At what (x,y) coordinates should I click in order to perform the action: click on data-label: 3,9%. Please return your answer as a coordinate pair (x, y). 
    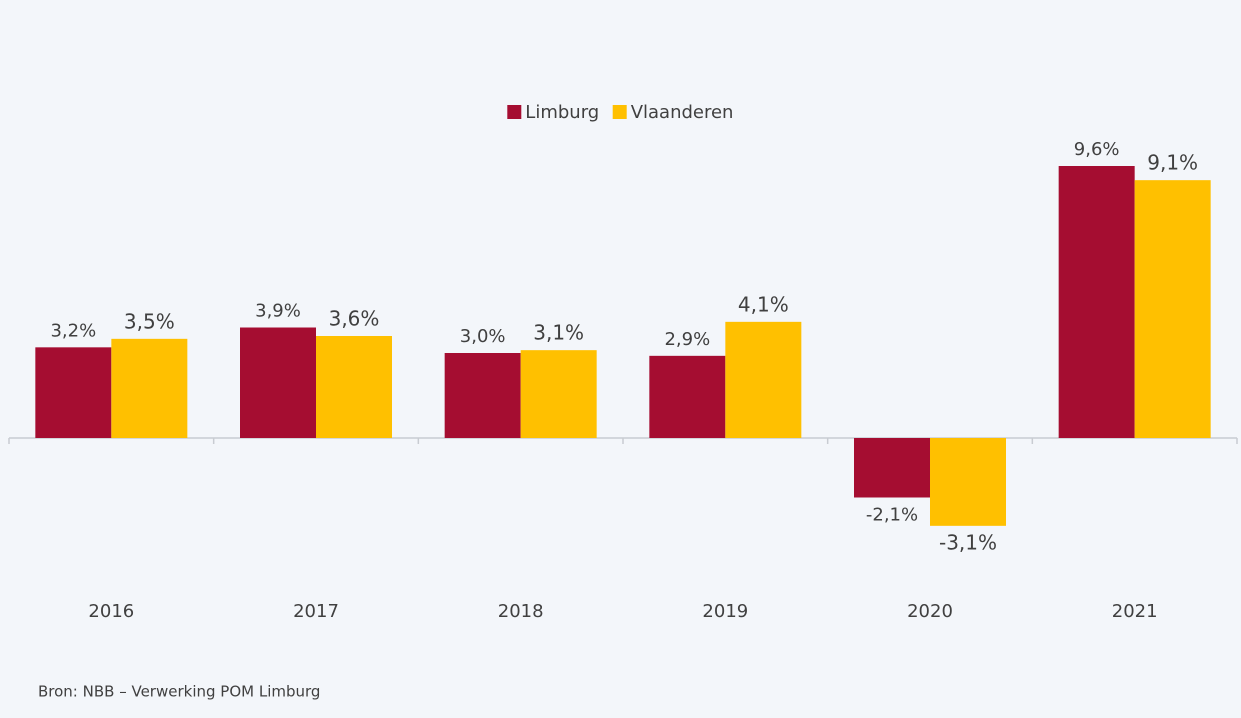
    Looking at the image, I should click on (278, 311).